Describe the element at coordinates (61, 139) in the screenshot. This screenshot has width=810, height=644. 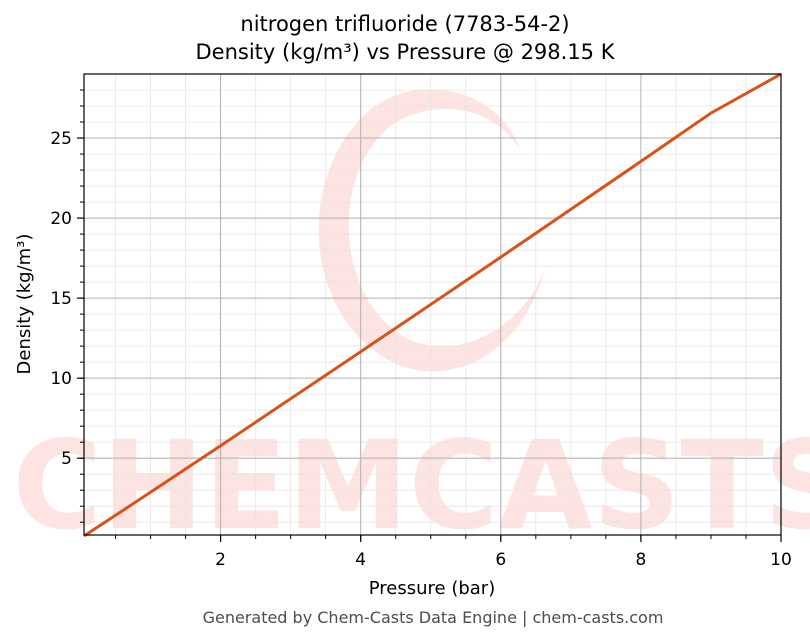
I see `y-tick-label: 25` at that location.